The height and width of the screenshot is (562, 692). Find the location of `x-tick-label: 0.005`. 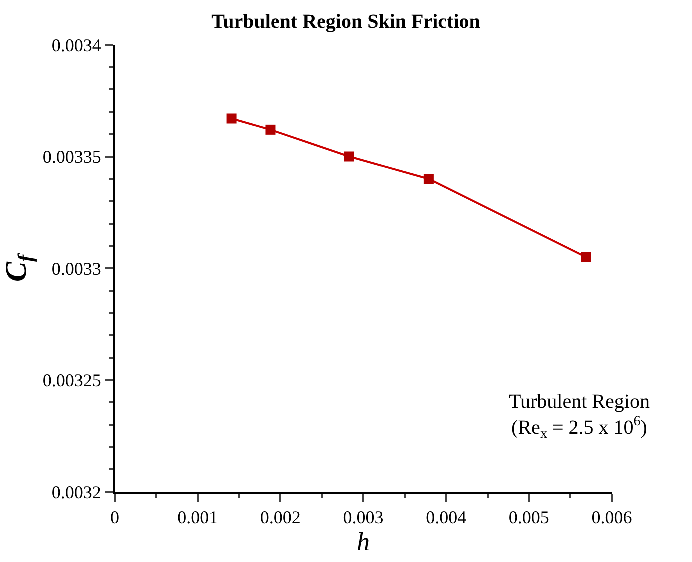

x-tick-label: 0.005 is located at coordinates (529, 518).